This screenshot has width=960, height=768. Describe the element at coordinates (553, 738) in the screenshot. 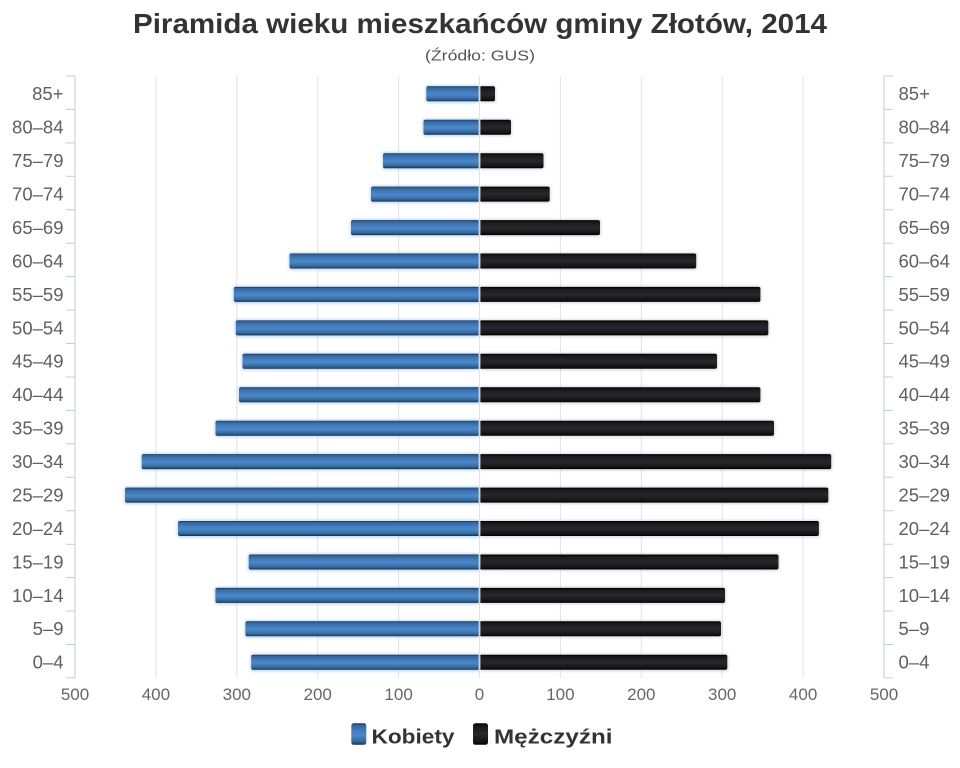

I see `svg-text: Mężczyźni` at that location.